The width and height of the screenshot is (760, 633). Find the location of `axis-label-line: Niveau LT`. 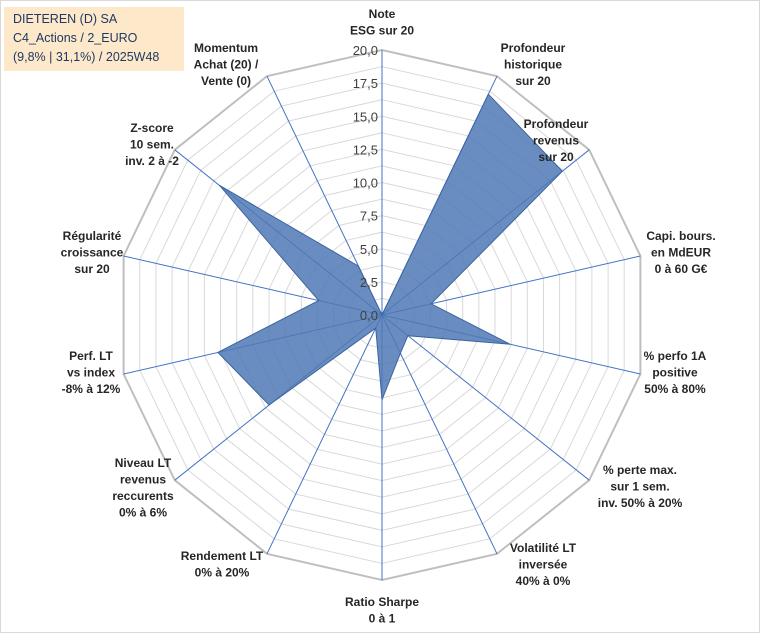

axis-label-line: Niveau LT is located at coordinates (143, 463).